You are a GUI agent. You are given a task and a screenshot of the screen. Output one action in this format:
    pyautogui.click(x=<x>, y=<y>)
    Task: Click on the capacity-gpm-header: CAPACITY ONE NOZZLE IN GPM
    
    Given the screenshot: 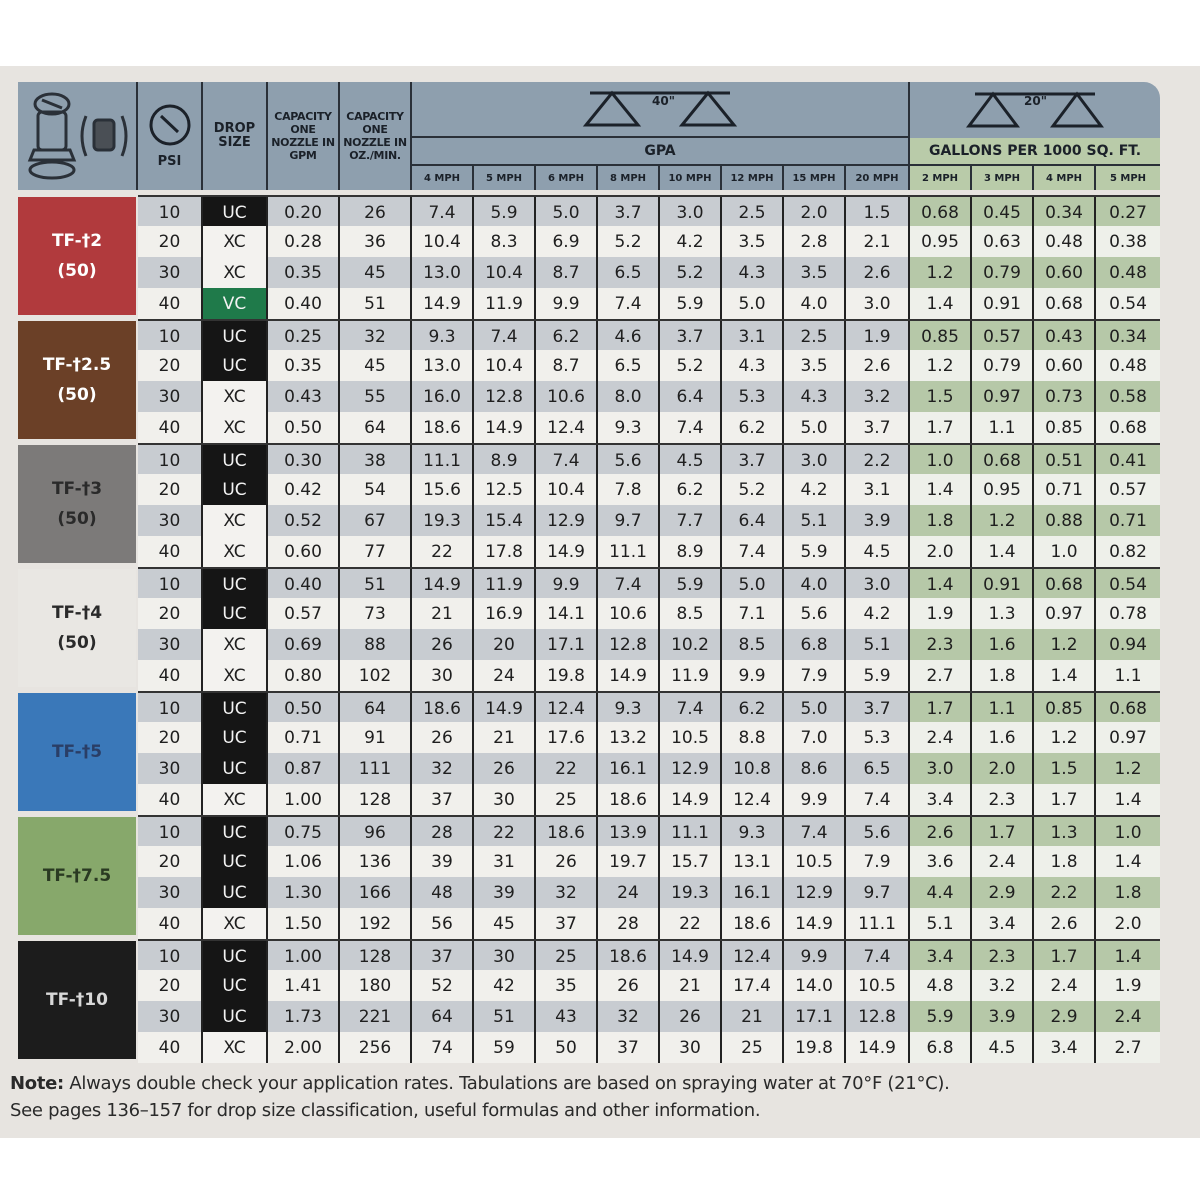 What is the action you would take?
    pyautogui.click(x=304, y=136)
    